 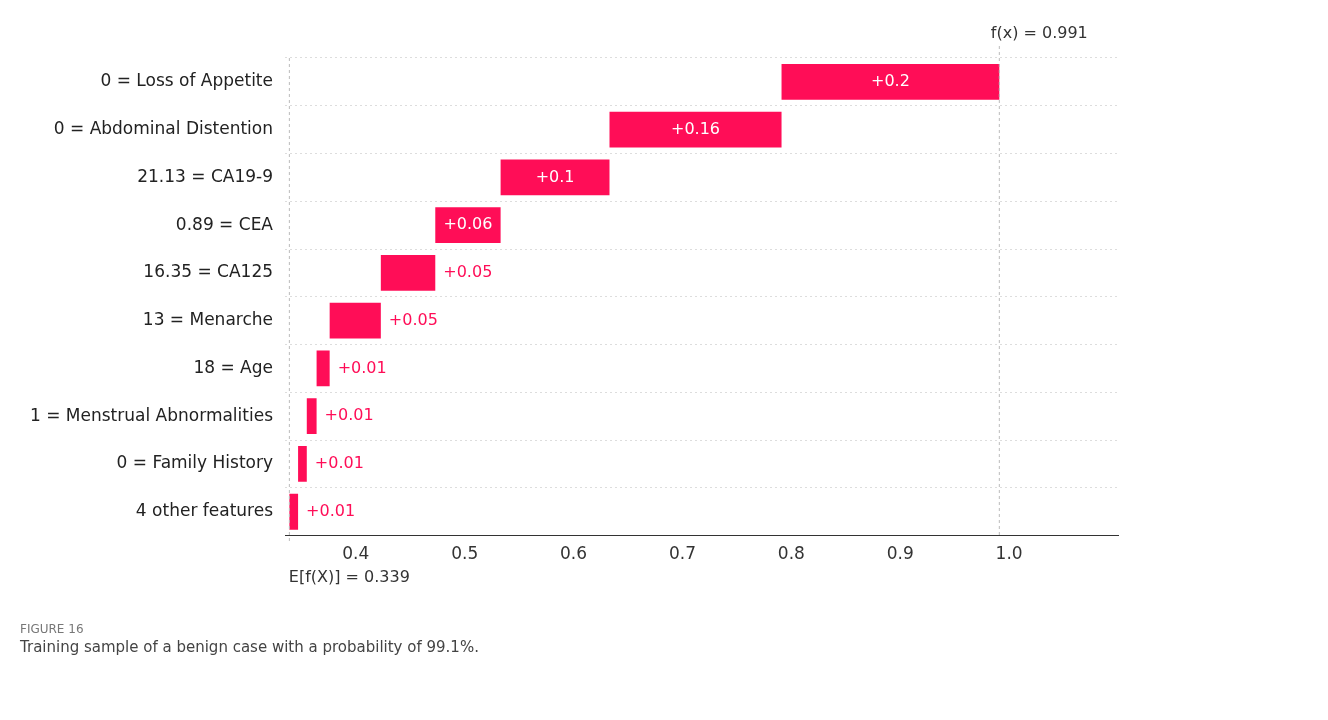 What do you see at coordinates (349, 576) in the screenshot?
I see `ref-line-label: E[f(X)] = 0.339` at bounding box center [349, 576].